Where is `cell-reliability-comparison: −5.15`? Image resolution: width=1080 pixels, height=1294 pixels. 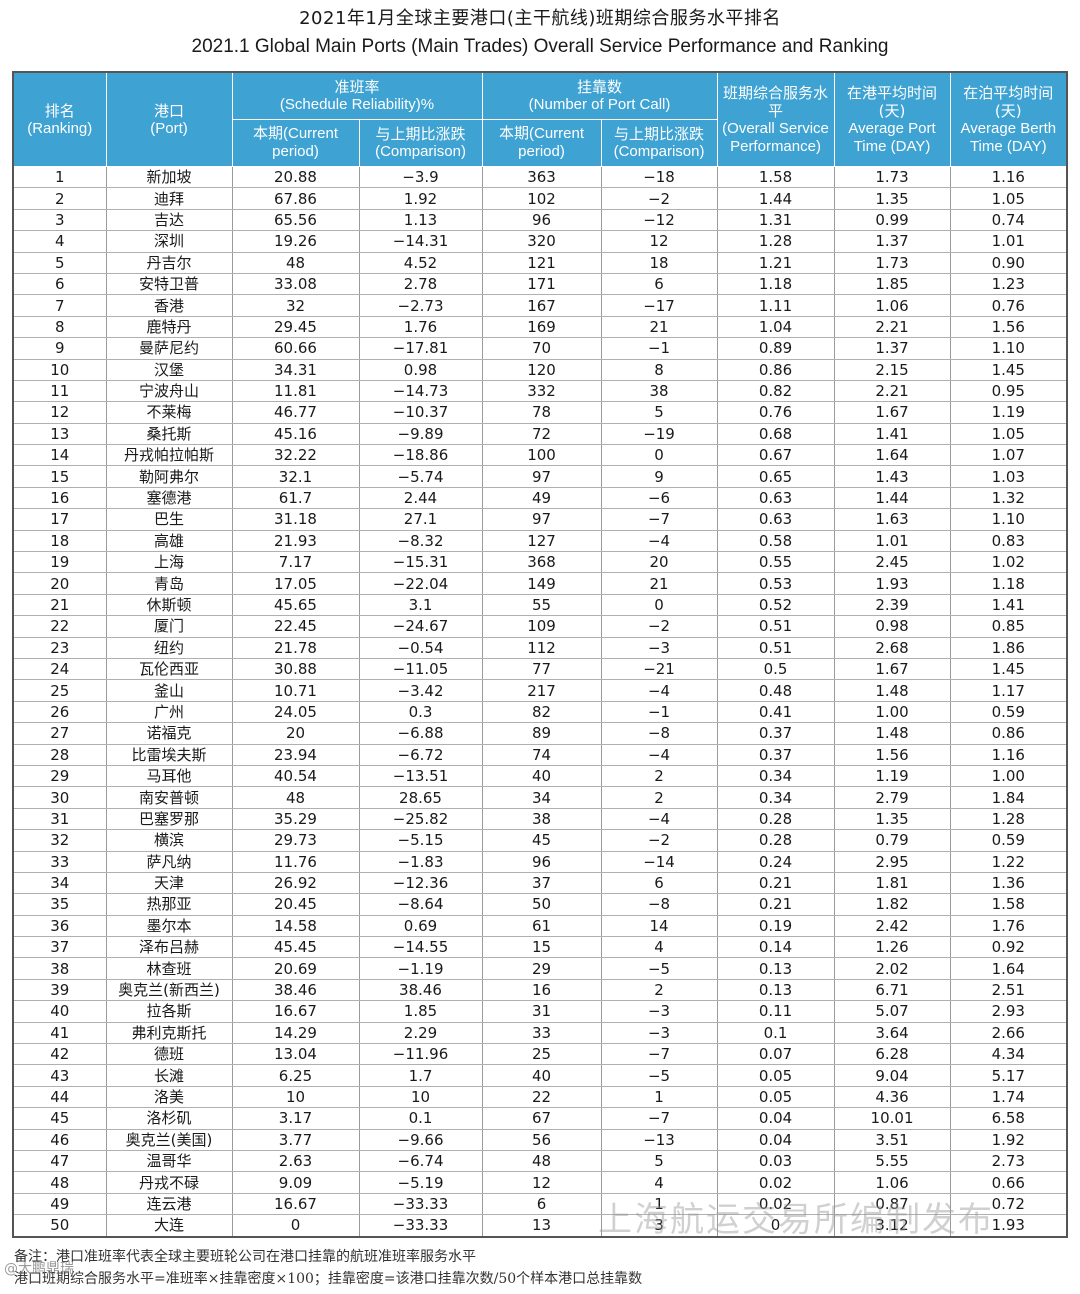
cell-reliability-comparison: −5.15 is located at coordinates (421, 840).